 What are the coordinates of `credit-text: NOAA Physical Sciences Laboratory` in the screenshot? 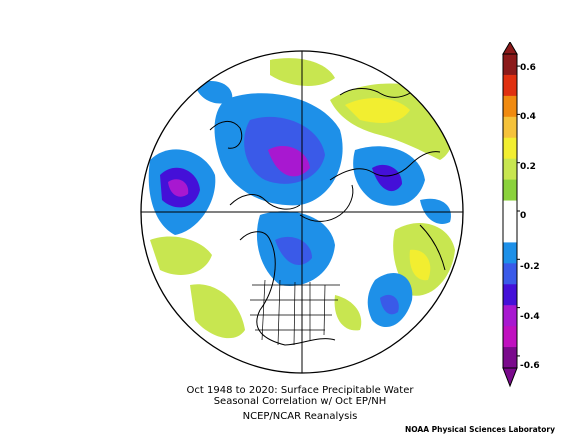 It's located at (479, 429).